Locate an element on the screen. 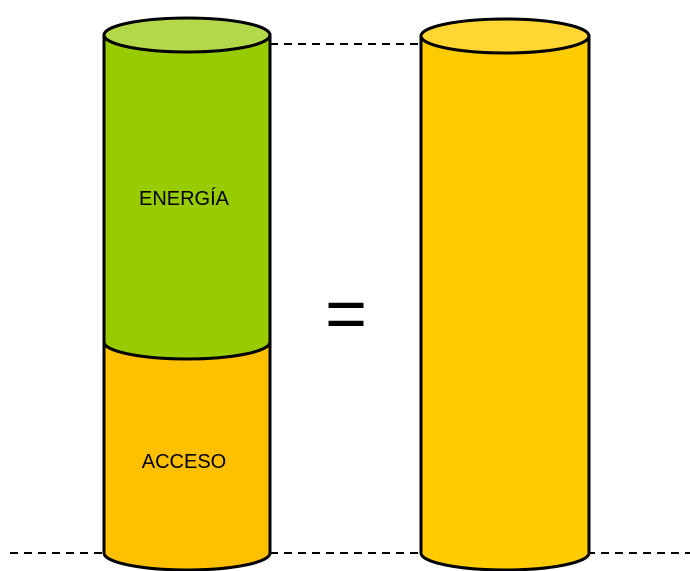 The width and height of the screenshot is (690, 571). energy-segment-body is located at coordinates (187, 197).